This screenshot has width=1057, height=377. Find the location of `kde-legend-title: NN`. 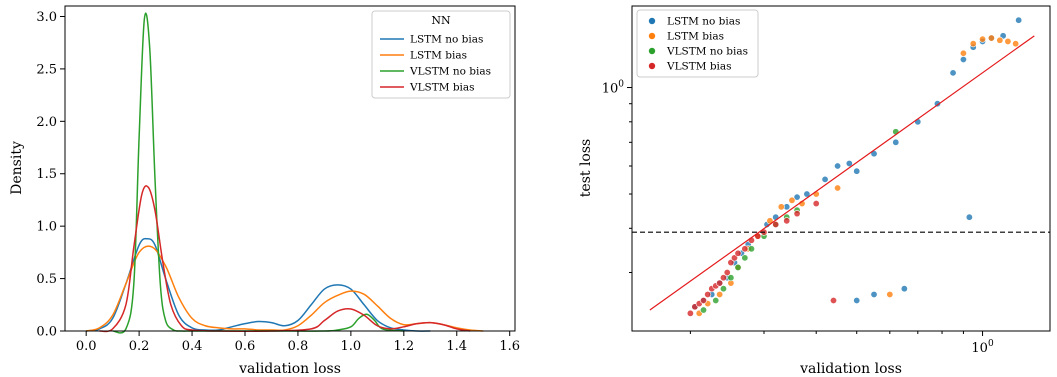

kde-legend-title: NN is located at coordinates (441, 20).